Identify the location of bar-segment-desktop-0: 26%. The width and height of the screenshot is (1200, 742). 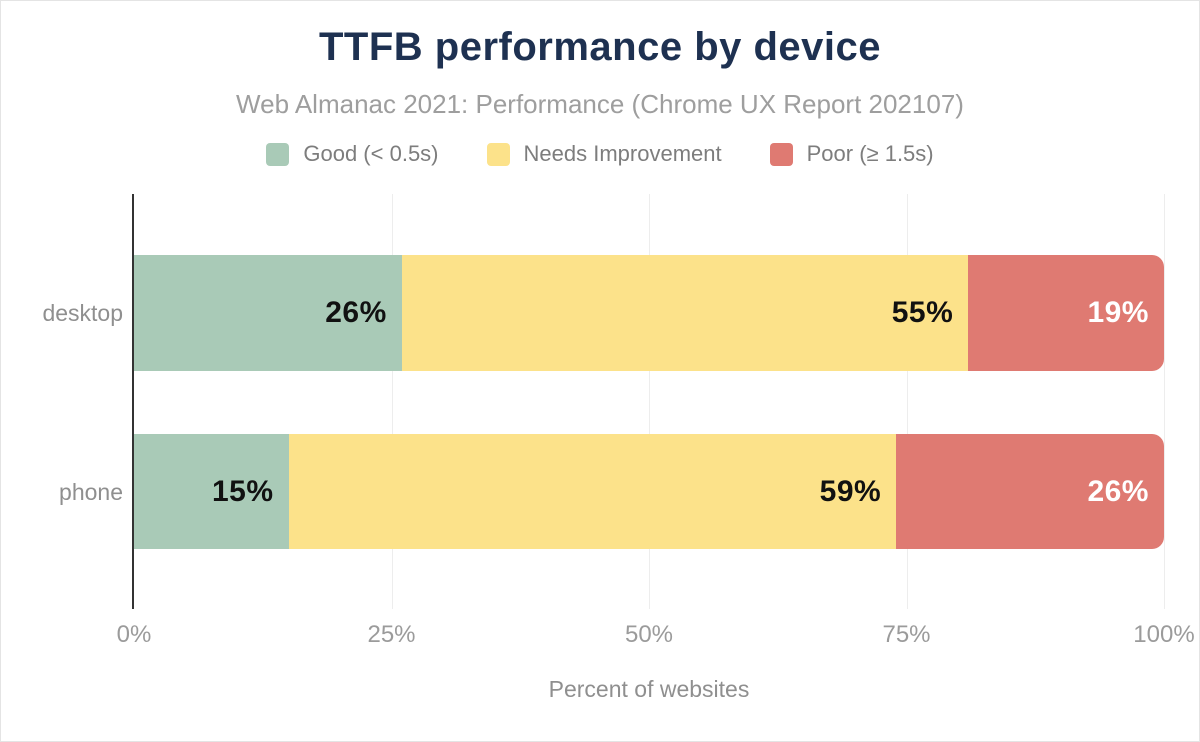
(268, 313).